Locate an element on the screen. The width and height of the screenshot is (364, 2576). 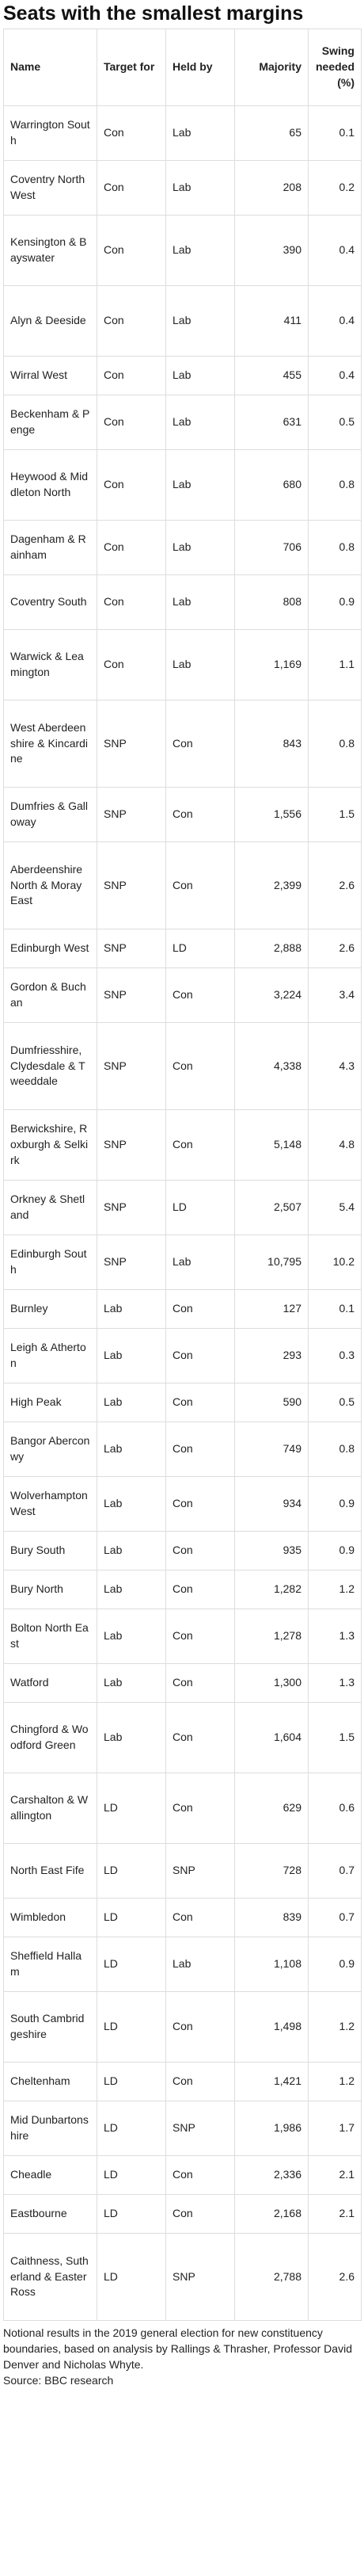
cell-name: Eastbourne is located at coordinates (50, 2214).